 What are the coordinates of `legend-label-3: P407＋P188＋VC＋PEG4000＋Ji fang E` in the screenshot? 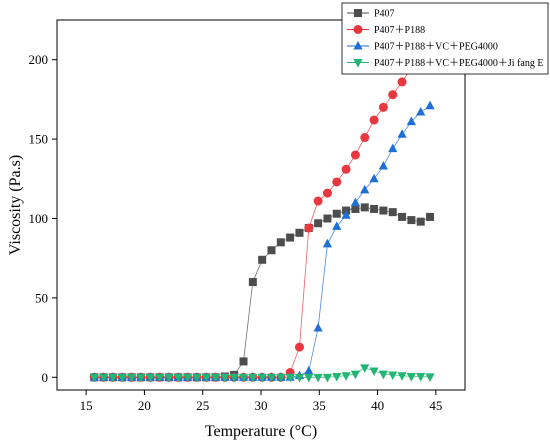 It's located at (458, 63).